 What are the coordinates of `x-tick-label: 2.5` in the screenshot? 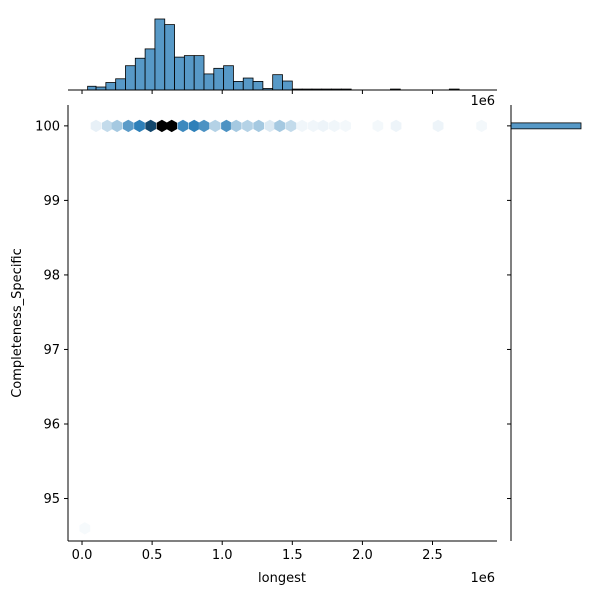 It's located at (432, 555).